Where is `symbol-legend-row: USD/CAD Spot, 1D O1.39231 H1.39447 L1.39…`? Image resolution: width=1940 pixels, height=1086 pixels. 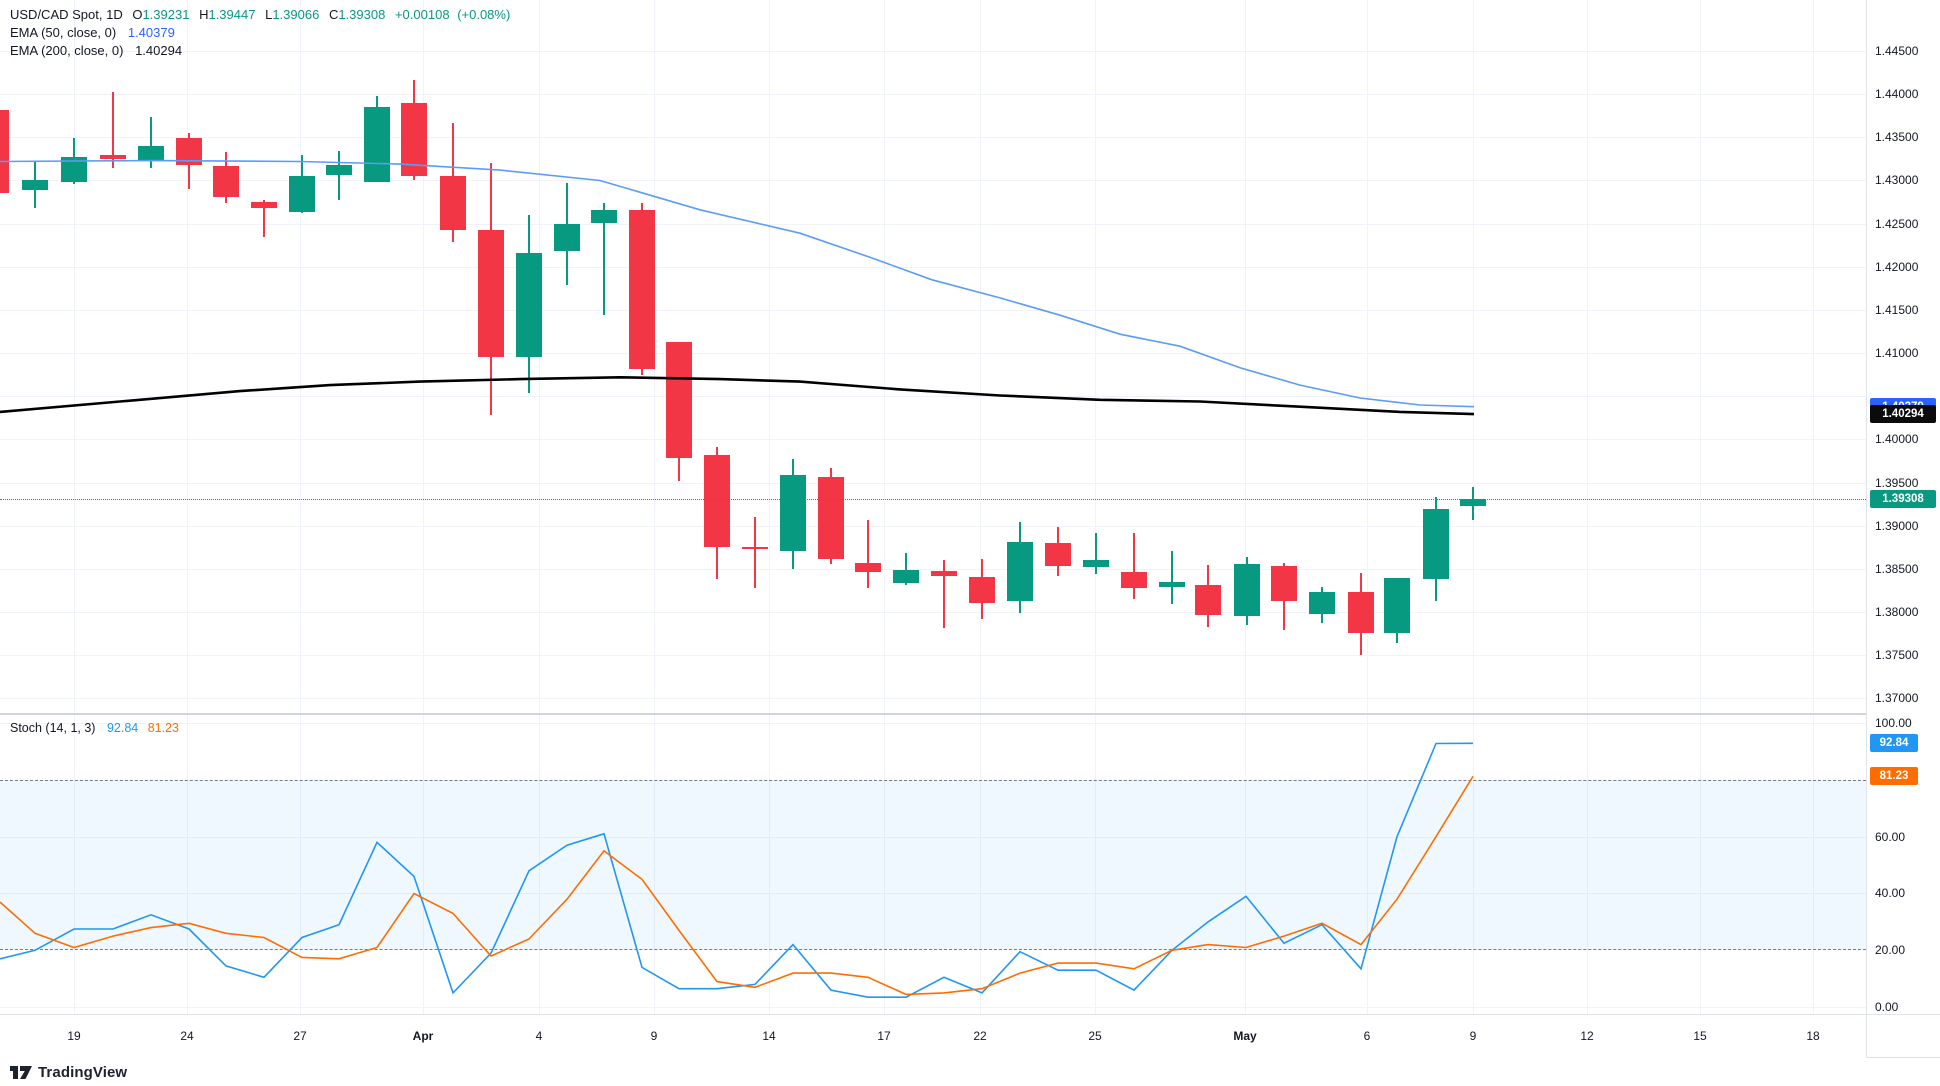 symbol-legend-row: USD/CAD Spot, 1D O1.39231 H1.39447 L1.39… is located at coordinates (260, 14).